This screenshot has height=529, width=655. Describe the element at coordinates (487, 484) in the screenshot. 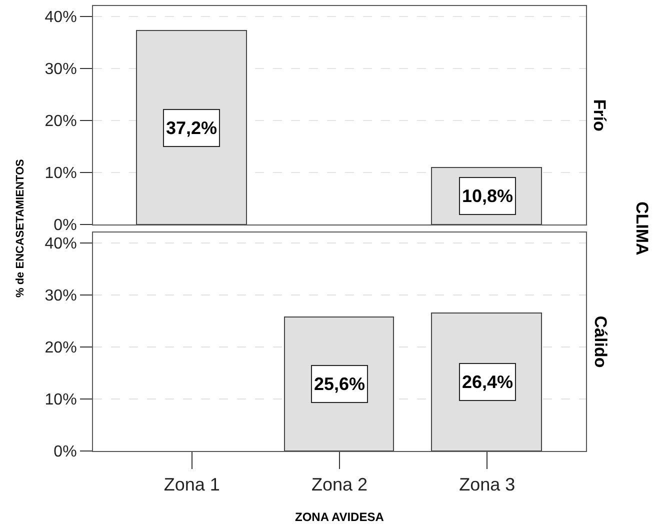

I see `x-tick-label: Zona 3` at that location.